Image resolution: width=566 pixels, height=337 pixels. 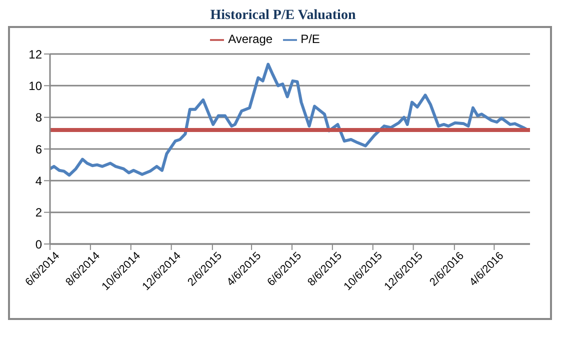 I want to click on y-tick-label: 0, so click(x=38, y=244).